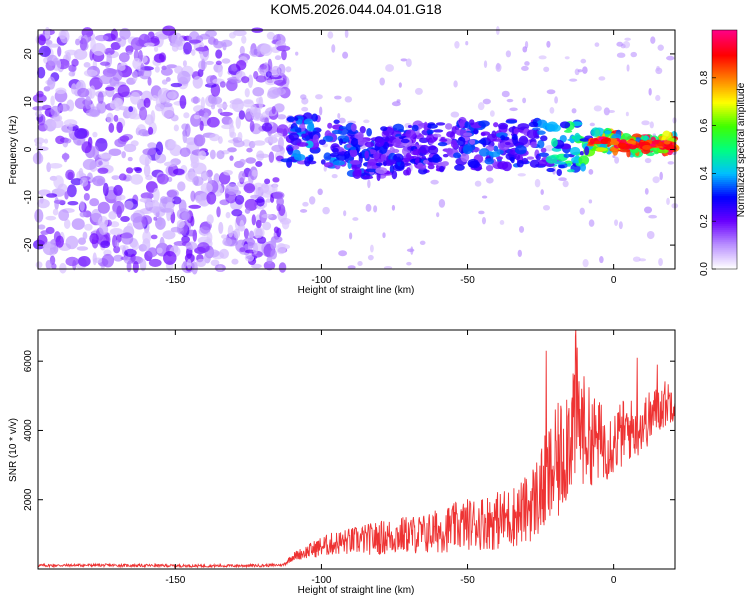  I want to click on spectrogram-core-blob, so click(631, 142).